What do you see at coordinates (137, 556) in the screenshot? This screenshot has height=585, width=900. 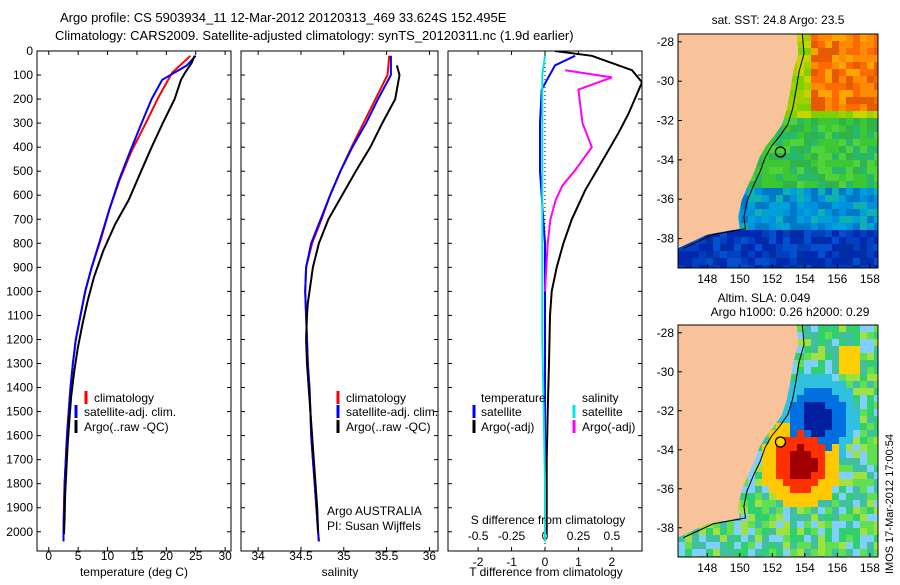 I see `x-tick-label: 15` at bounding box center [137, 556].